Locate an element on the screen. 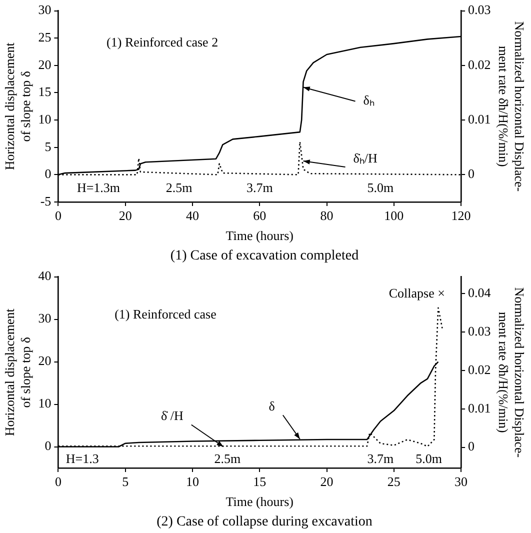 The height and width of the screenshot is (533, 531). y-tick-label: 15 is located at coordinates (45, 92).